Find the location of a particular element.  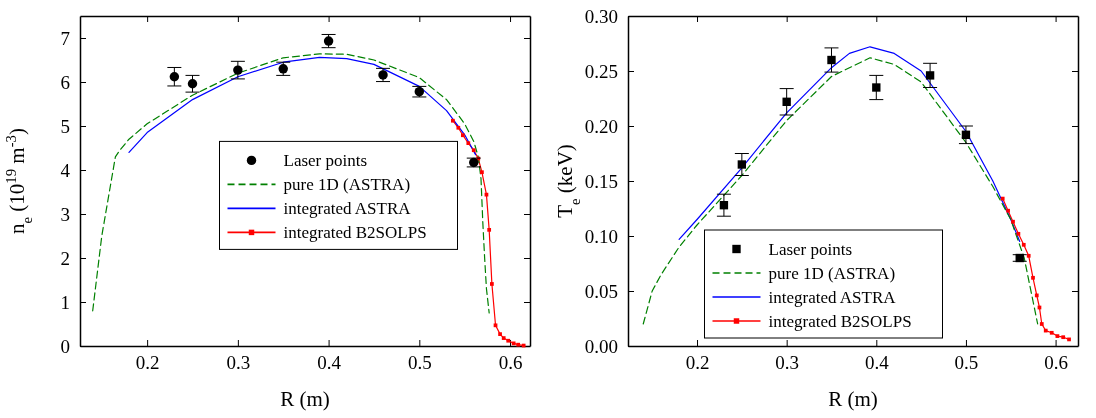

y-tick-label: 0.15 is located at coordinates (601, 181).